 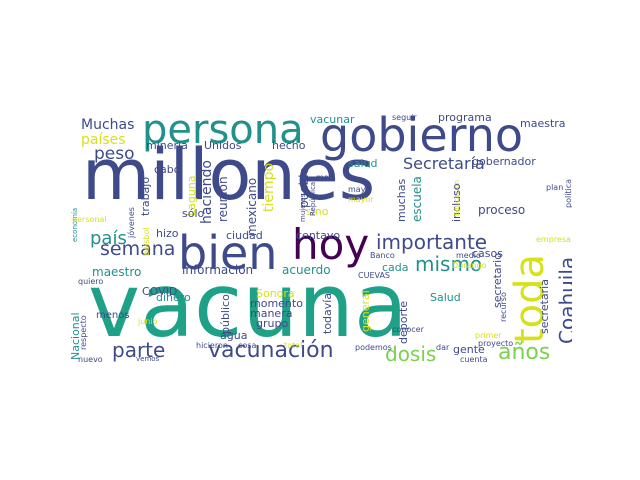 What do you see at coordinates (469, 349) in the screenshot?
I see `word: gente` at bounding box center [469, 349].